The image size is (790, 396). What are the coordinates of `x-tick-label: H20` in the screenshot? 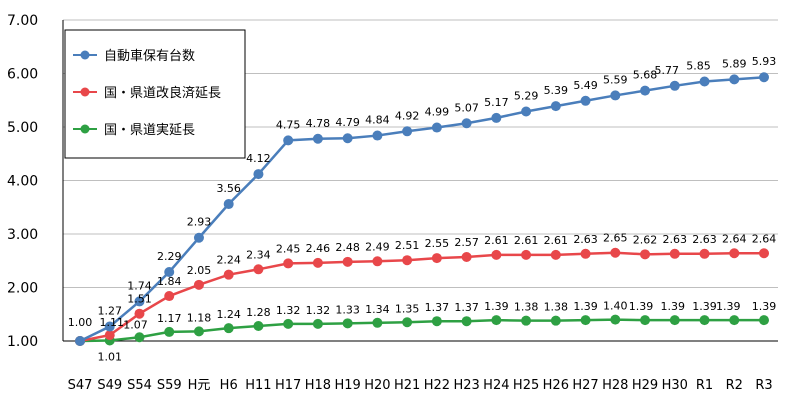 It's located at (377, 385).